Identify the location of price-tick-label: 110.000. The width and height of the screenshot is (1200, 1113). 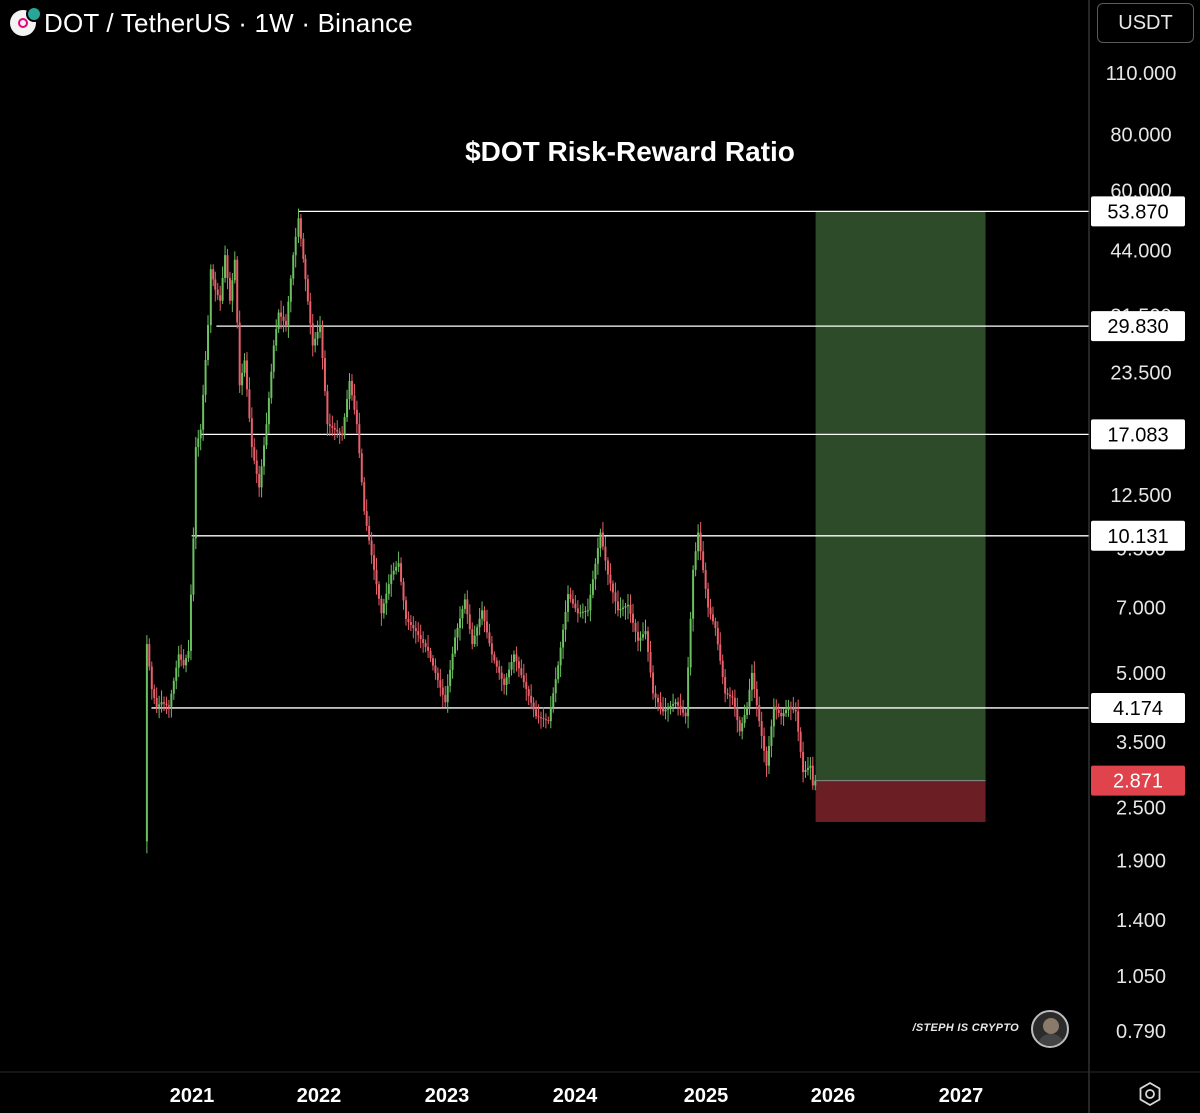
(1141, 74).